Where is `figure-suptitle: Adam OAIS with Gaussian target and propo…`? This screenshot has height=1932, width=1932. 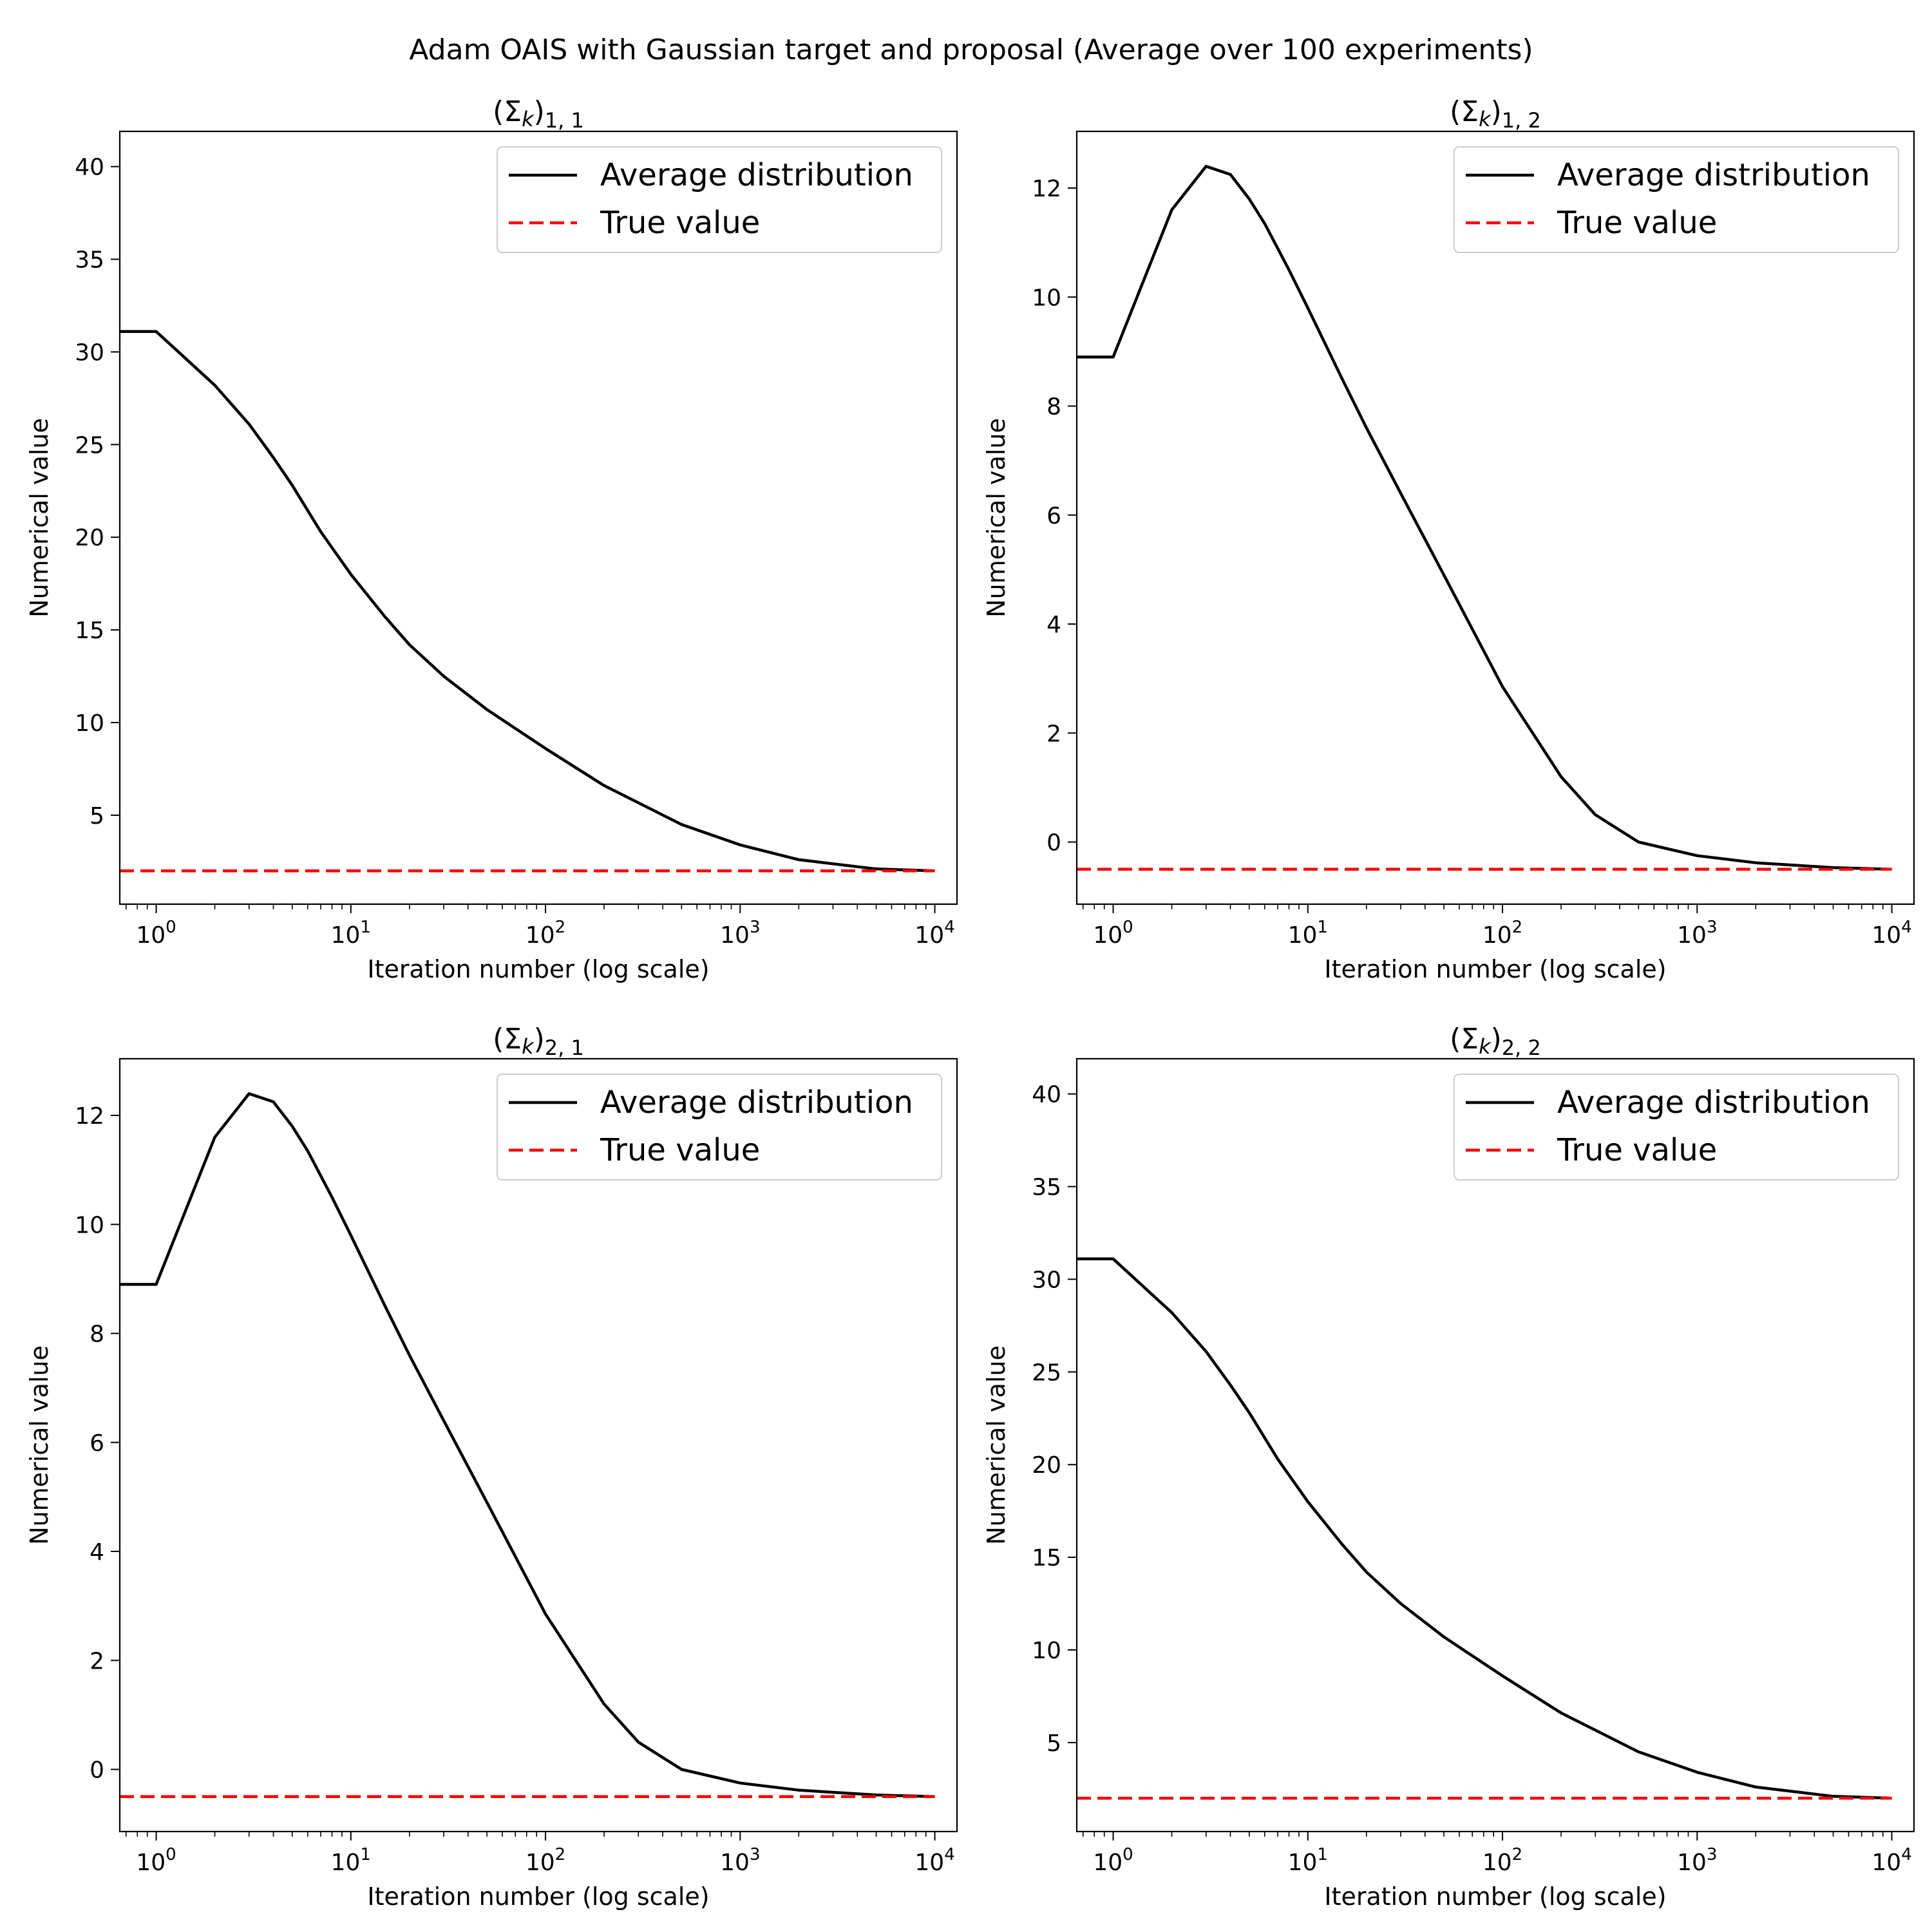 figure-suptitle: Adam OAIS with Gaussian target and propo… is located at coordinates (971, 50).